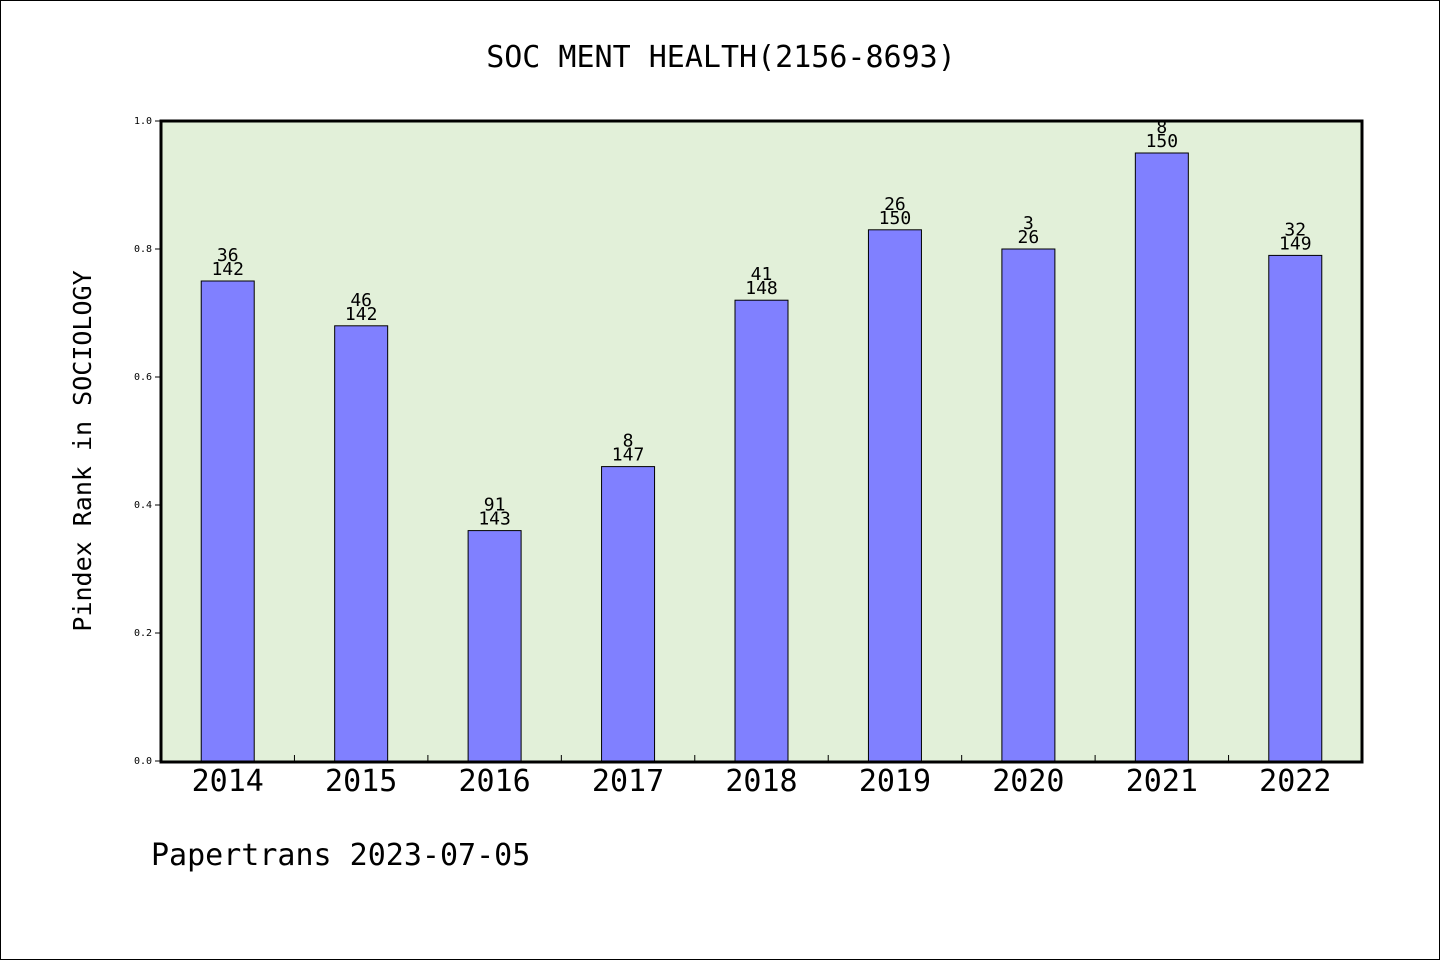 This screenshot has height=961, width=1440. Describe the element at coordinates (895, 204) in the screenshot. I see `bar-rank-label: 26` at that location.